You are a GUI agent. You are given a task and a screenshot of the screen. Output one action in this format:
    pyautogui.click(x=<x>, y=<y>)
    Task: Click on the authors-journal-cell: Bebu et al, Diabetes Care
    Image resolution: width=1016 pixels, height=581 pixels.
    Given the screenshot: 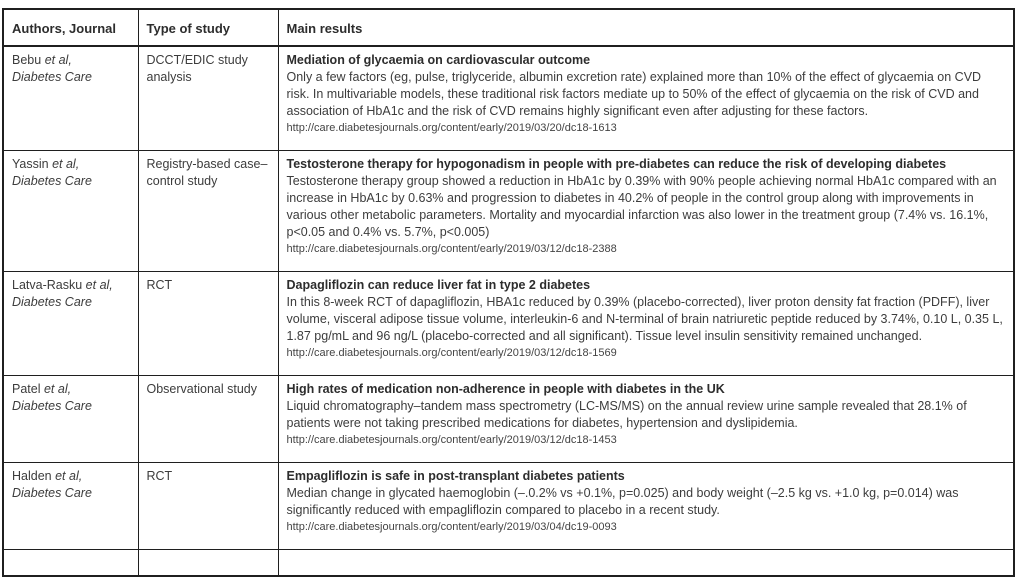 What is the action you would take?
    pyautogui.click(x=70, y=98)
    